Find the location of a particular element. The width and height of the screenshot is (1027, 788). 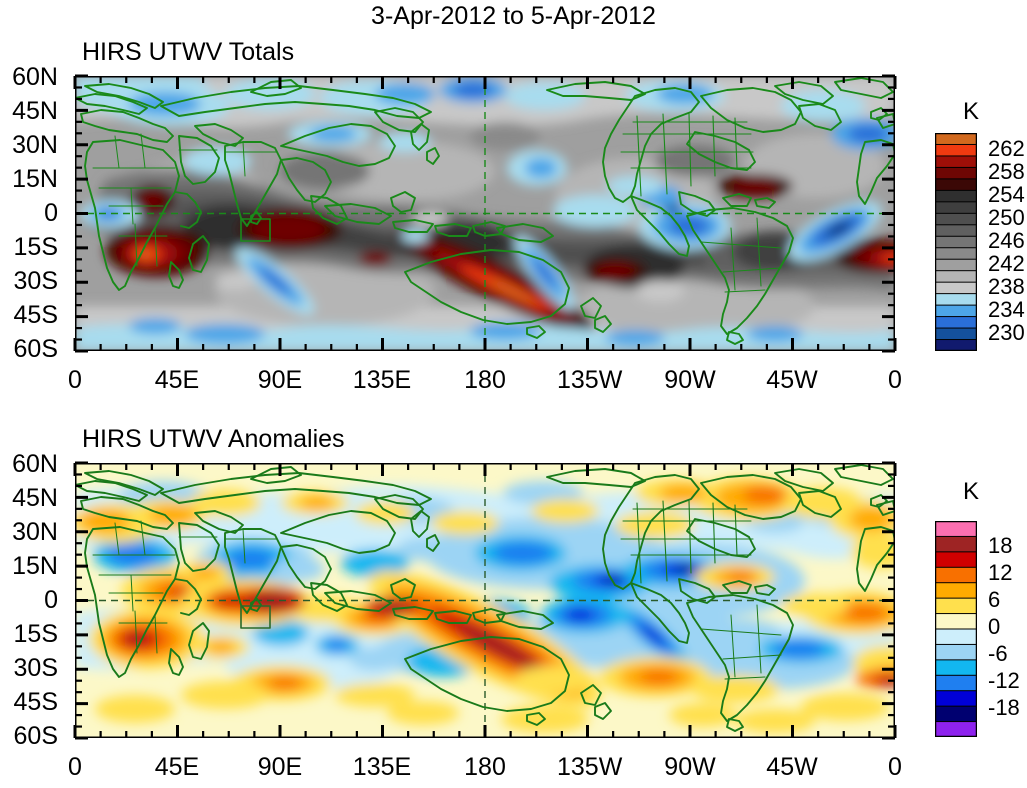

colorbar-totals is located at coordinates (956, 242).